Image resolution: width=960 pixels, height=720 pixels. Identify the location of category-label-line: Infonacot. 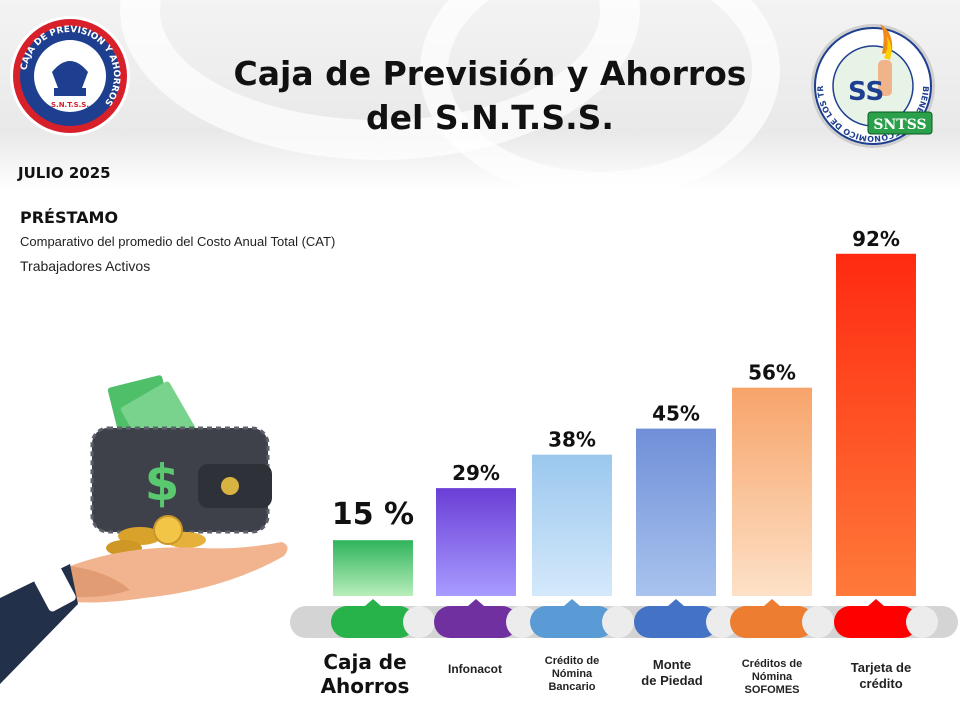
(475, 669).